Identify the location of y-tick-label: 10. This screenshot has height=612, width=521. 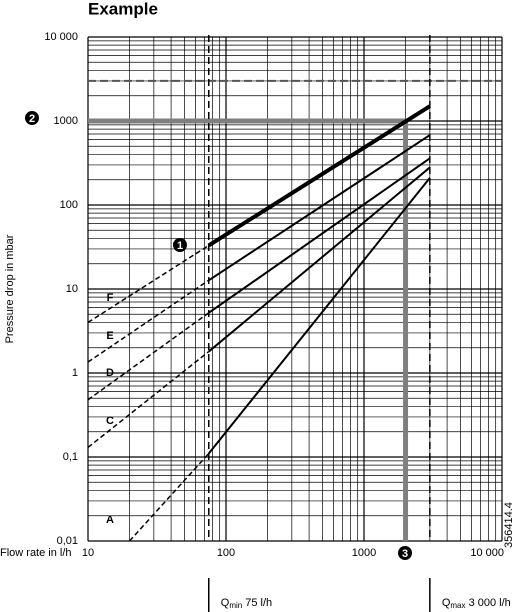
(72, 289).